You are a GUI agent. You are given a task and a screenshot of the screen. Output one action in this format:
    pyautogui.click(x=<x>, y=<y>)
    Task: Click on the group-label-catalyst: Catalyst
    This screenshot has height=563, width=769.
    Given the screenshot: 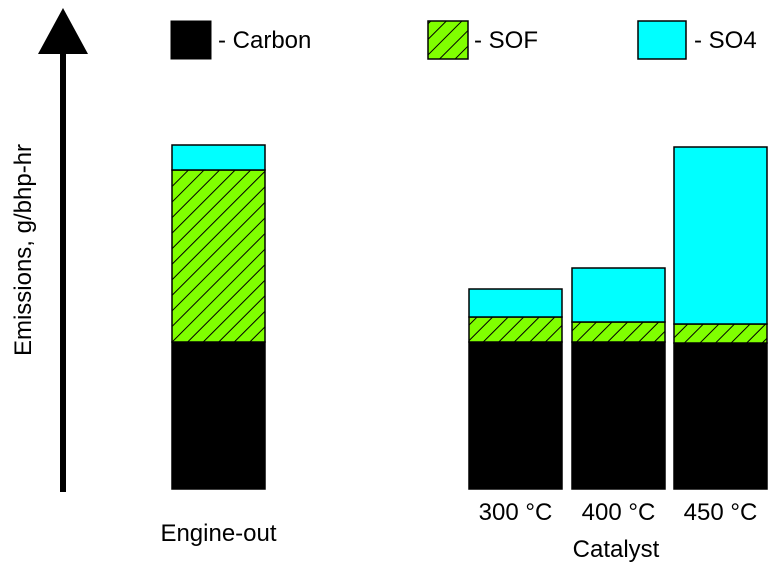 What is the action you would take?
    pyautogui.click(x=616, y=549)
    